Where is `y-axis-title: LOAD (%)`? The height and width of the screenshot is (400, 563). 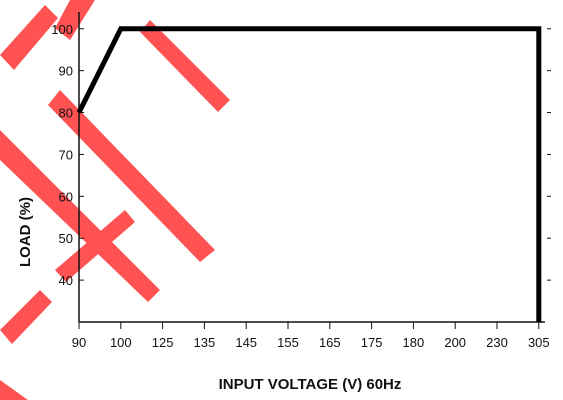
y-axis-title: LOAD (%) is located at coordinates (25, 232).